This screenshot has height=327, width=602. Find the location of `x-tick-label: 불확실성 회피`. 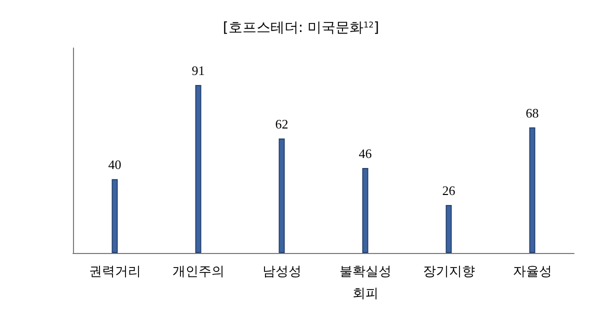

x-tick-label: 불확실성 회피 is located at coordinates (365, 283).